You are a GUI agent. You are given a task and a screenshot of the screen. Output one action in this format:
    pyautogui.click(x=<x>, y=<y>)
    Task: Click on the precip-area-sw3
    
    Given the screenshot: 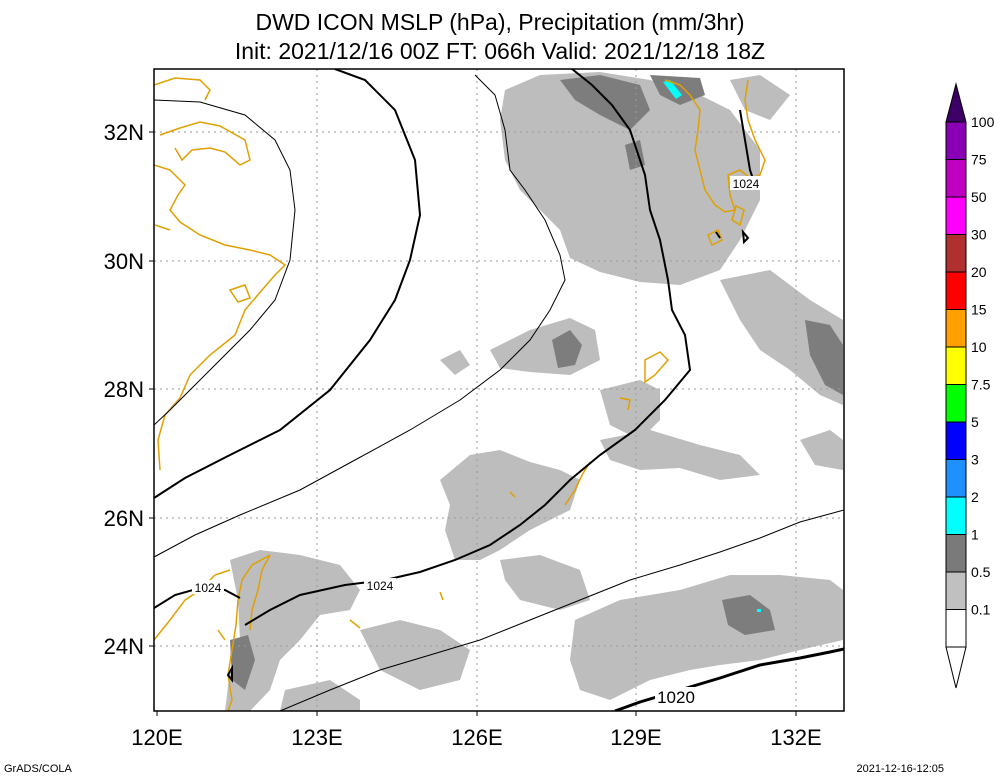 What is the action you would take?
    pyautogui.click(x=320, y=695)
    